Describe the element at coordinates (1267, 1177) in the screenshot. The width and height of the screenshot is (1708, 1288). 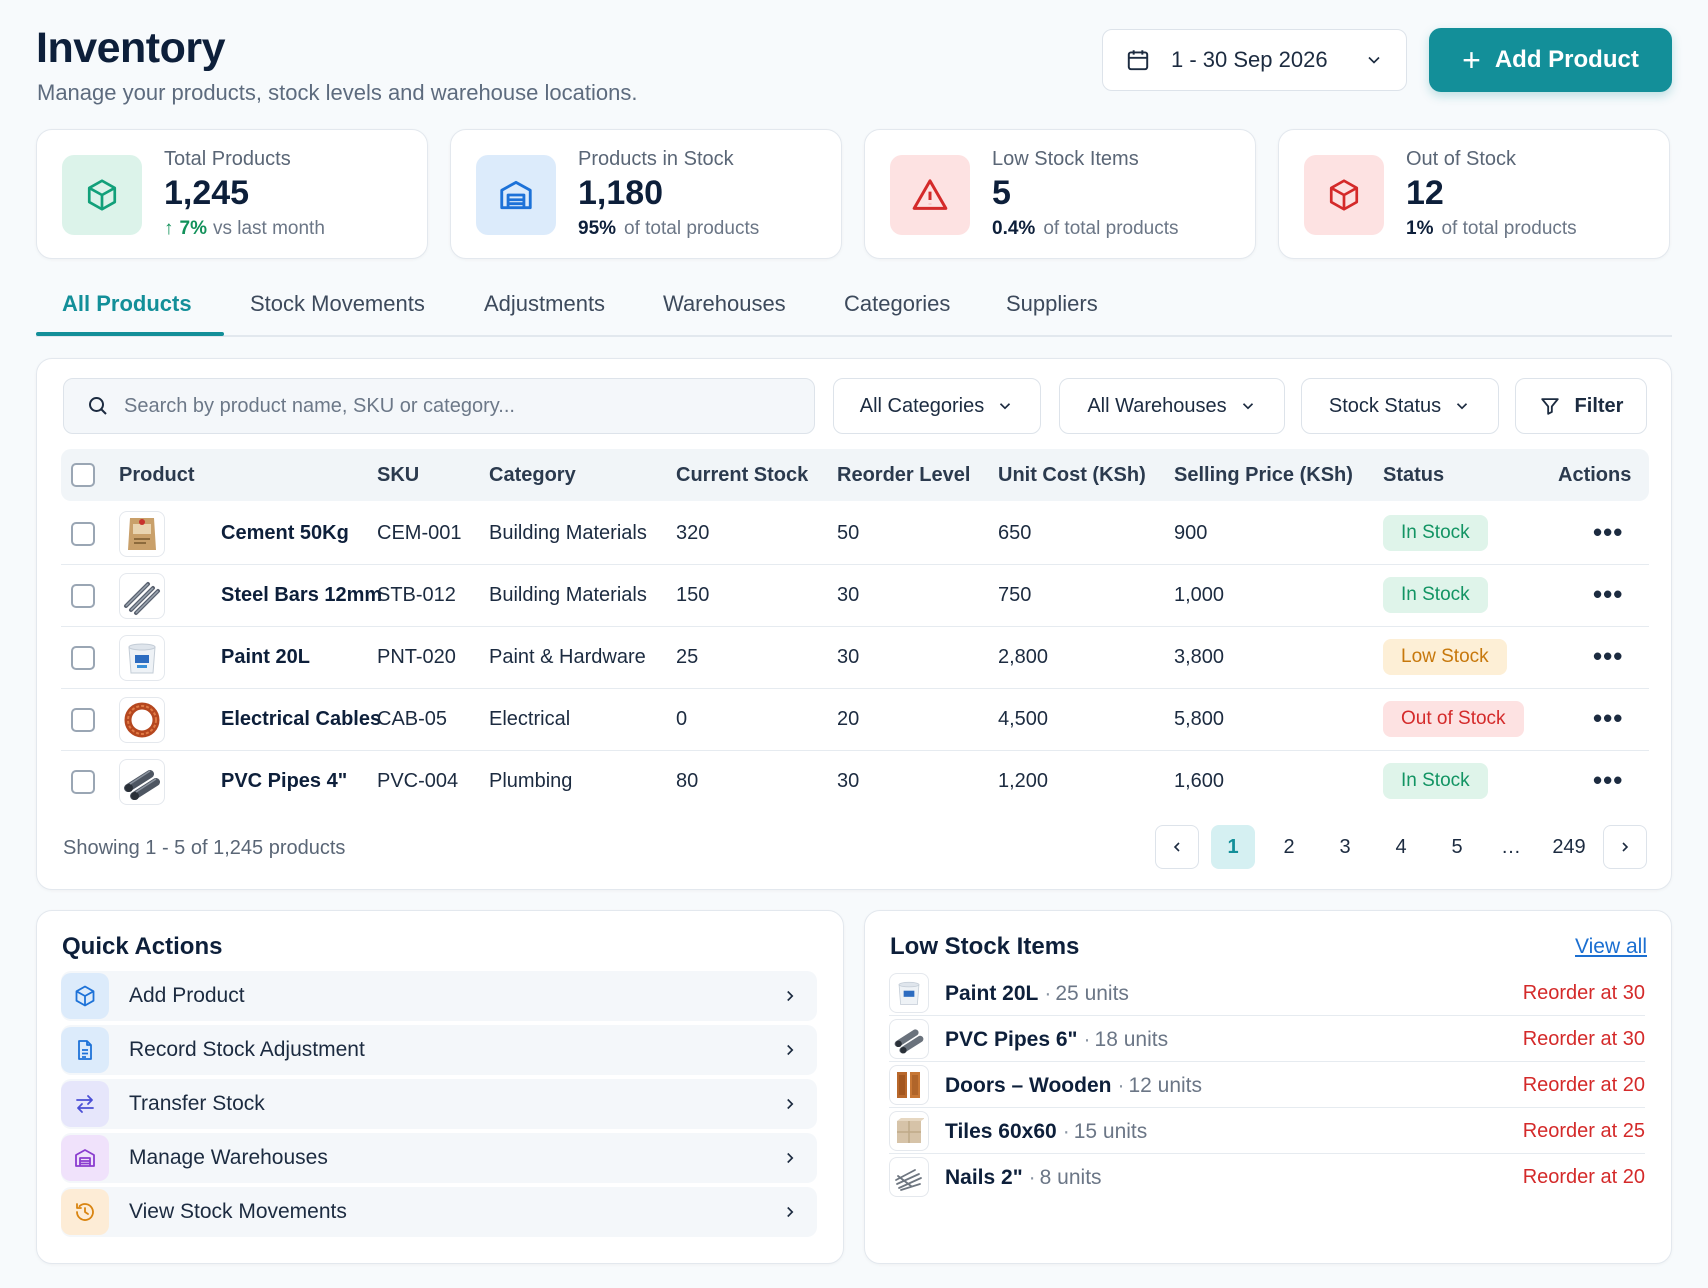
I see `low-stock-item: Nails 2" · 8 units Reorder at 20` at that location.